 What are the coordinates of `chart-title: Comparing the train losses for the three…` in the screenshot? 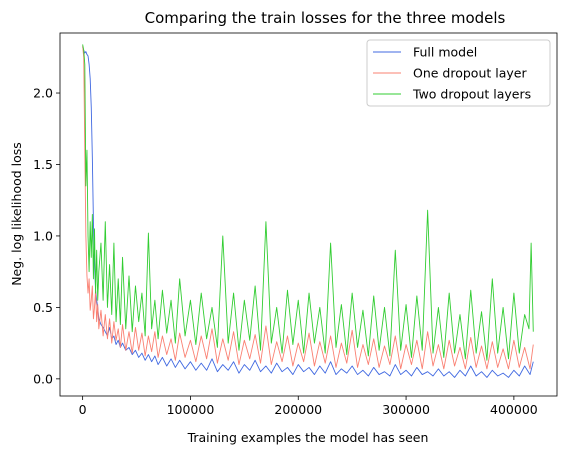 It's located at (325, 18).